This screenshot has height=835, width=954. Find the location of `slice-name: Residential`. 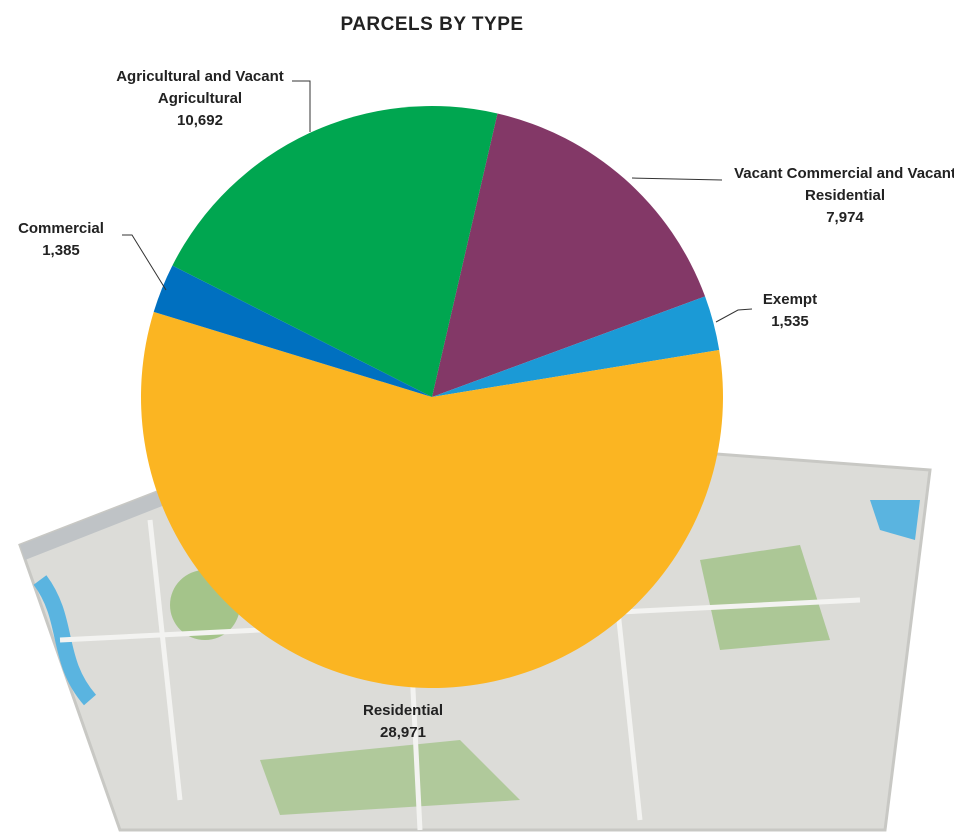

slice-name: Residential is located at coordinates (403, 710).